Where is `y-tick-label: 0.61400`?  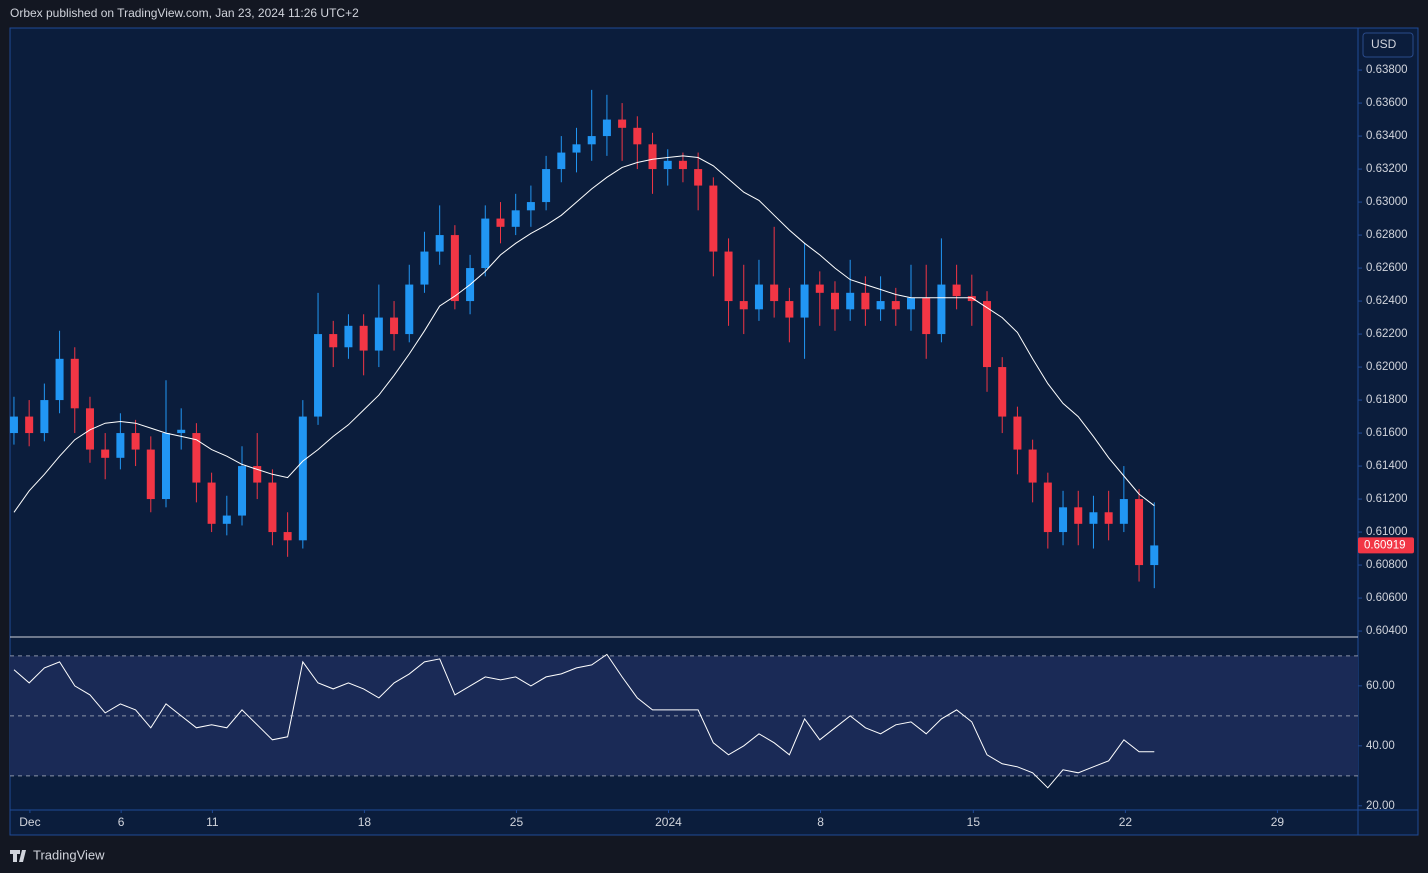 y-tick-label: 0.61400 is located at coordinates (1387, 466).